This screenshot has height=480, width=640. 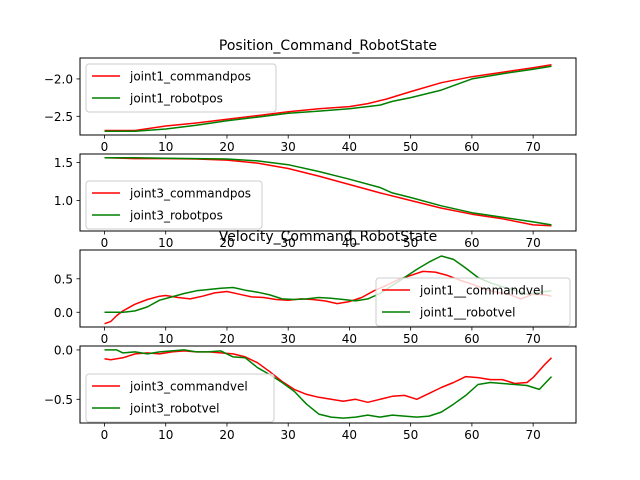 I want to click on series-line-joint3_commandvel, so click(x=328, y=377).